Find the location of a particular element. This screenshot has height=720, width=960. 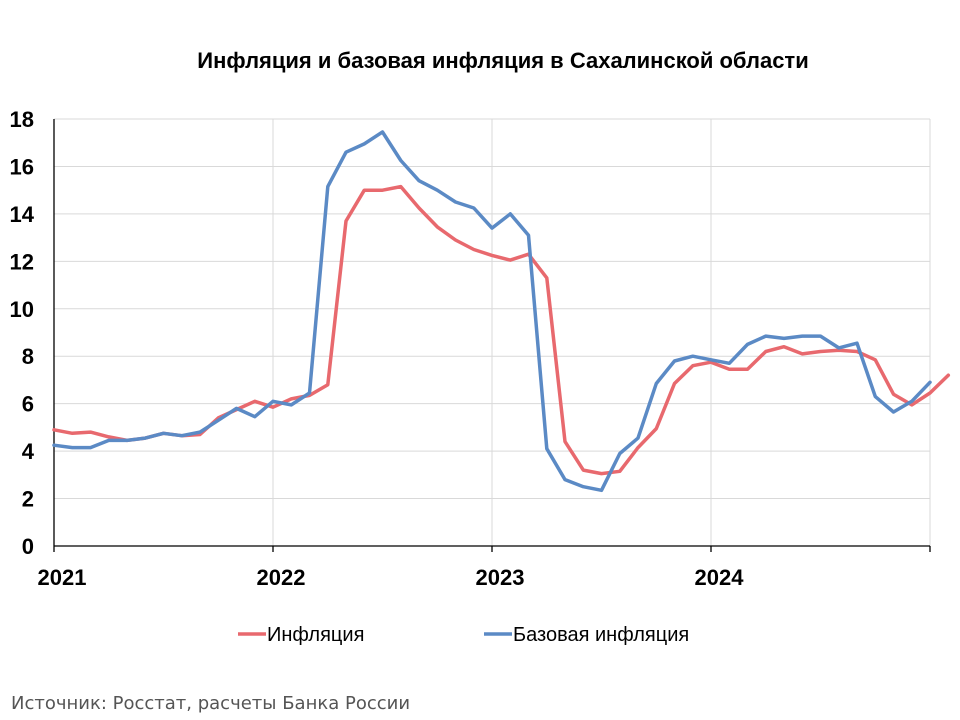

y-tick-label: 2 is located at coordinates (28, 499).